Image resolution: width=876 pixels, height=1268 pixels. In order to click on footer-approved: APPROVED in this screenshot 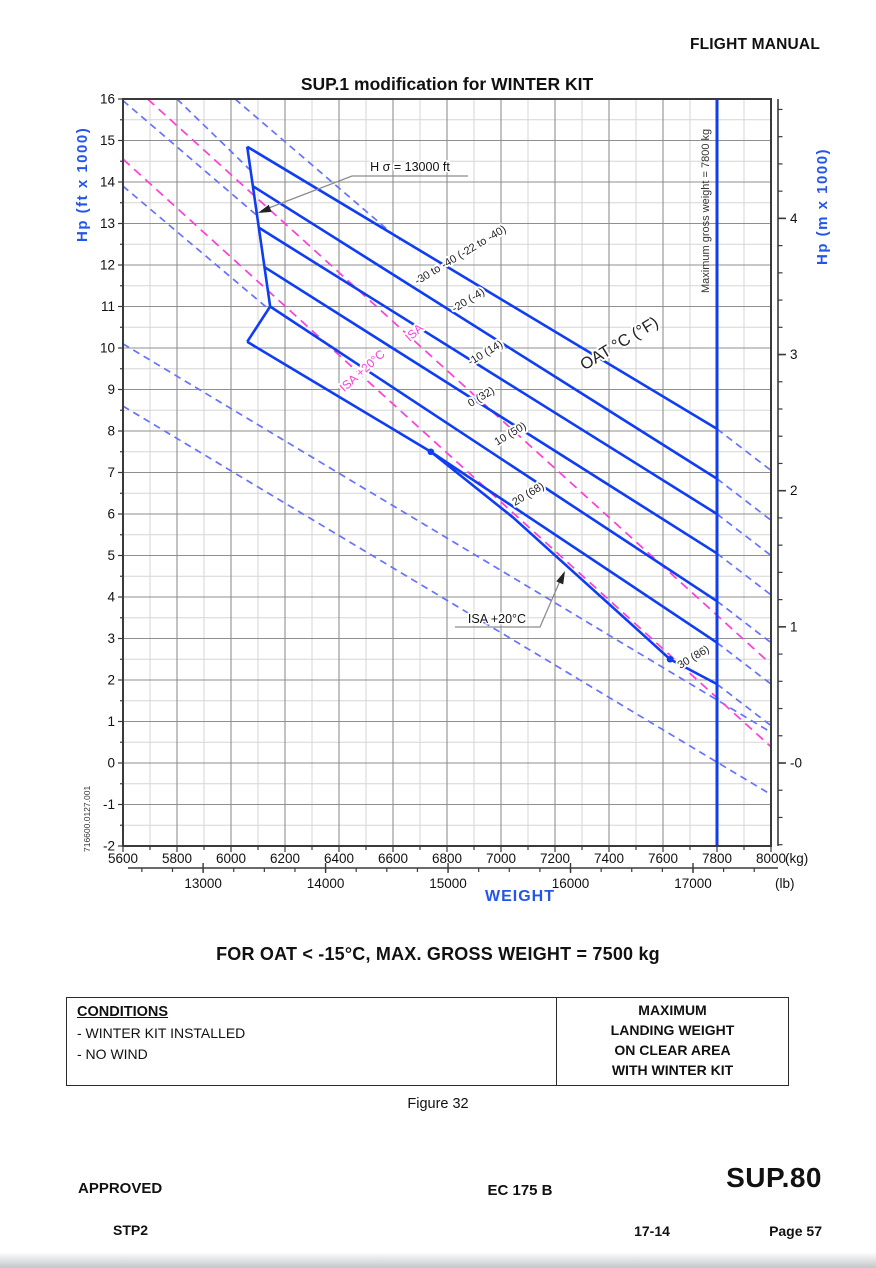, I will do `click(120, 1188)`.